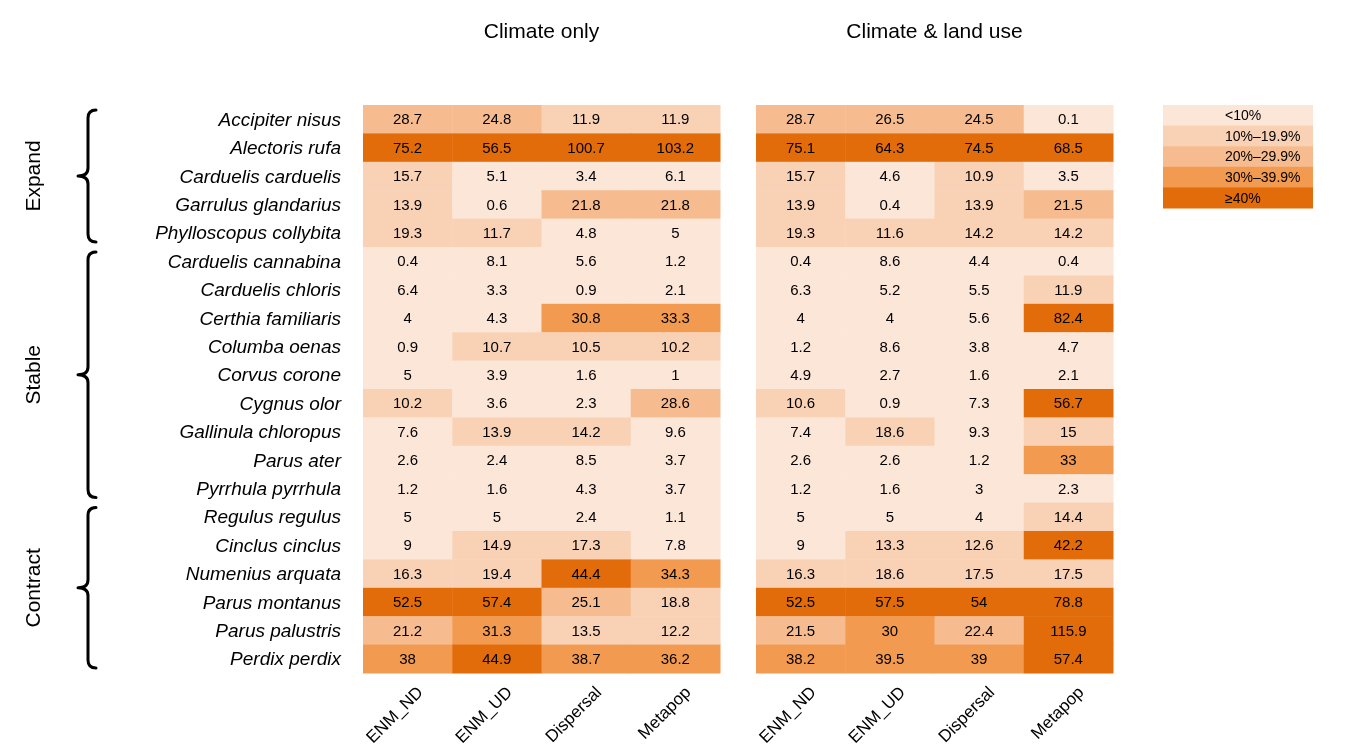 The height and width of the screenshot is (750, 1355). I want to click on data-label: 21.8, so click(675, 204).